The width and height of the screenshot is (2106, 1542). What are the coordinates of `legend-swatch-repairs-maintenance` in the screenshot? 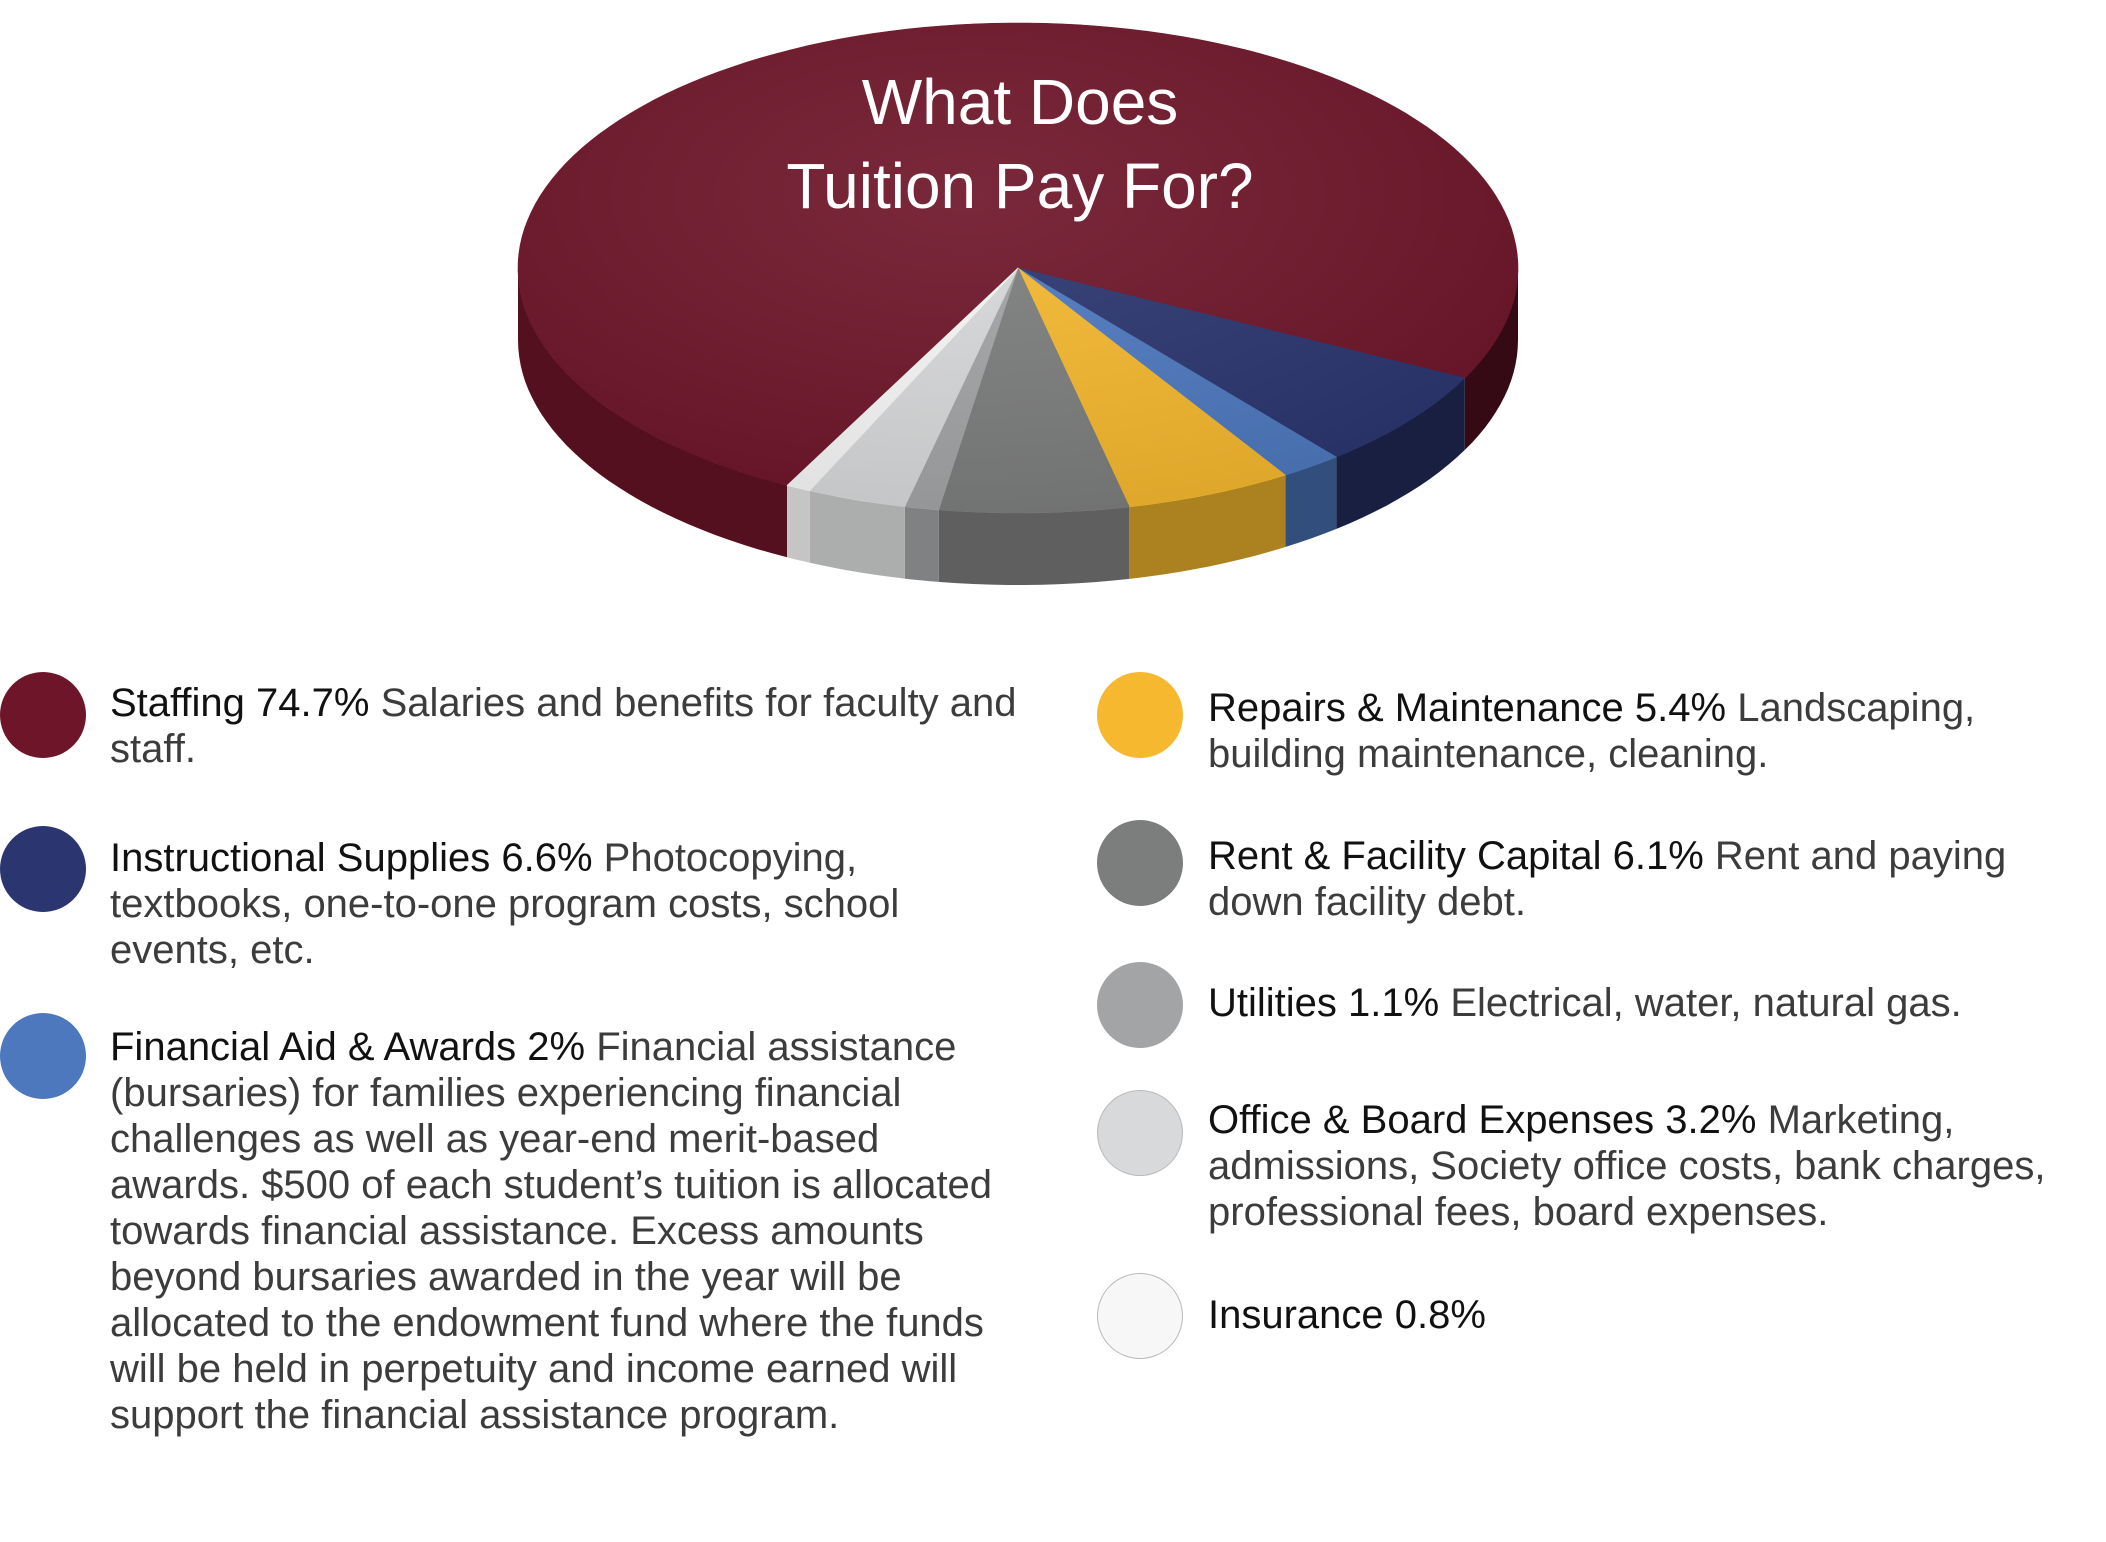 It's located at (1140, 715).